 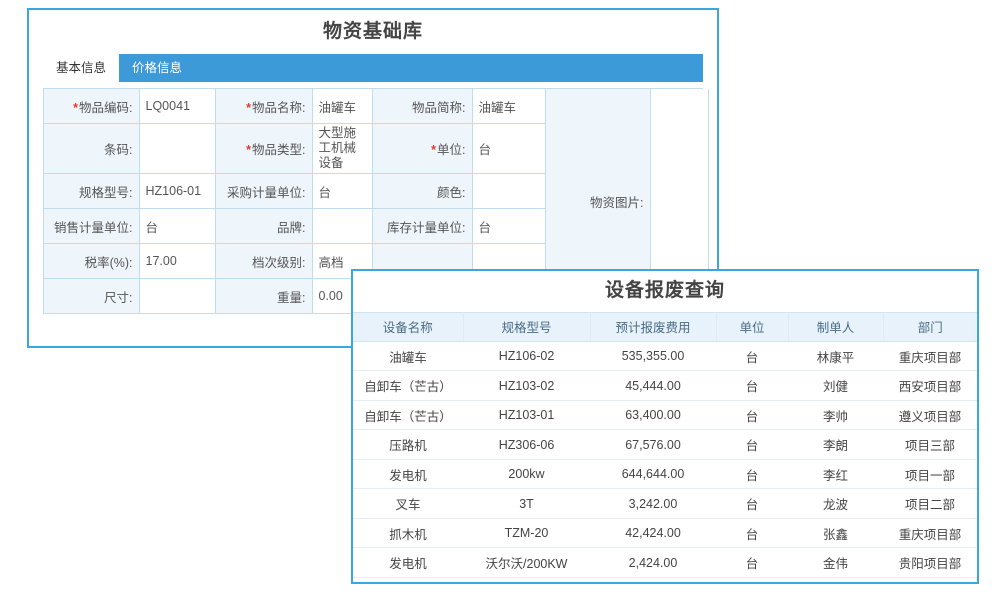 I want to click on cell-department: 重庆项目部, so click(x=930, y=356).